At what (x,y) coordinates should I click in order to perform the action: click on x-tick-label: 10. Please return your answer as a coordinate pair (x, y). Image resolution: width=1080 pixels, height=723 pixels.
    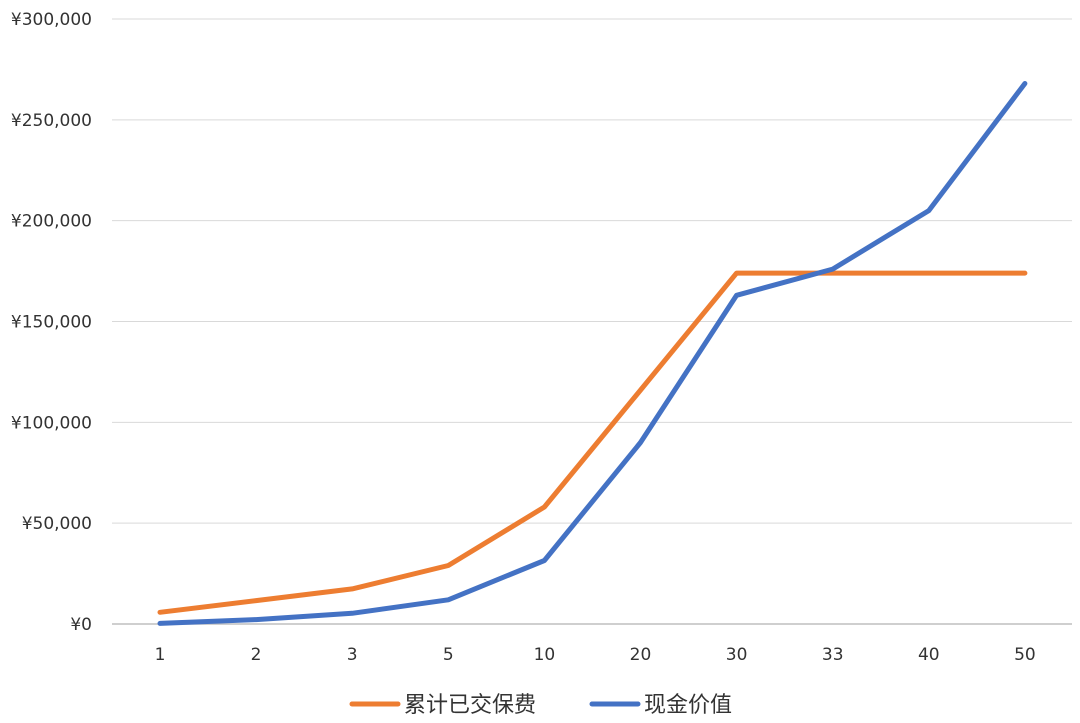
    Looking at the image, I should click on (545, 655).